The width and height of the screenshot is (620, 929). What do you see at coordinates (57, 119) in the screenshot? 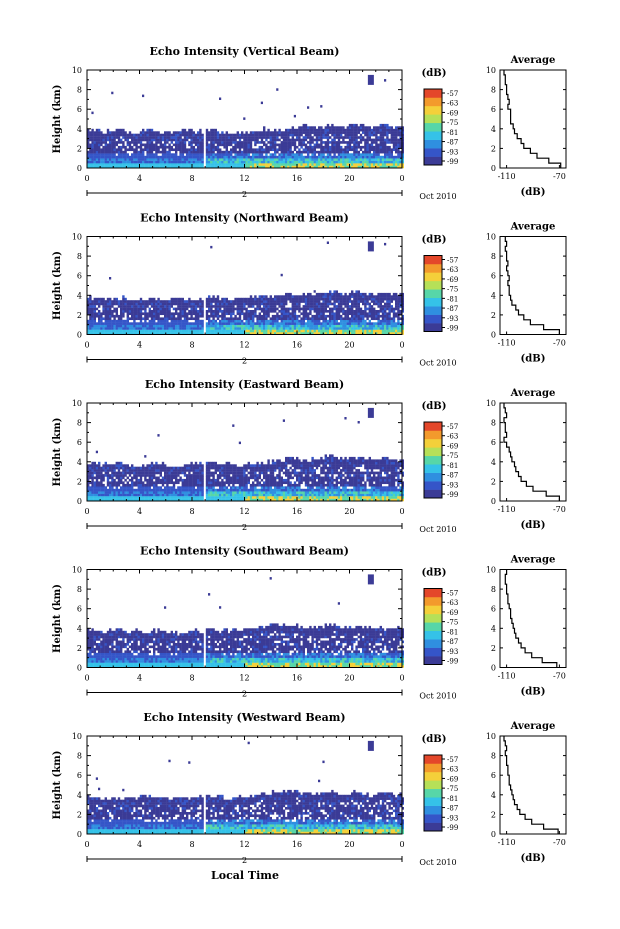
I see `y-axis-label: Height (km)` at bounding box center [57, 119].